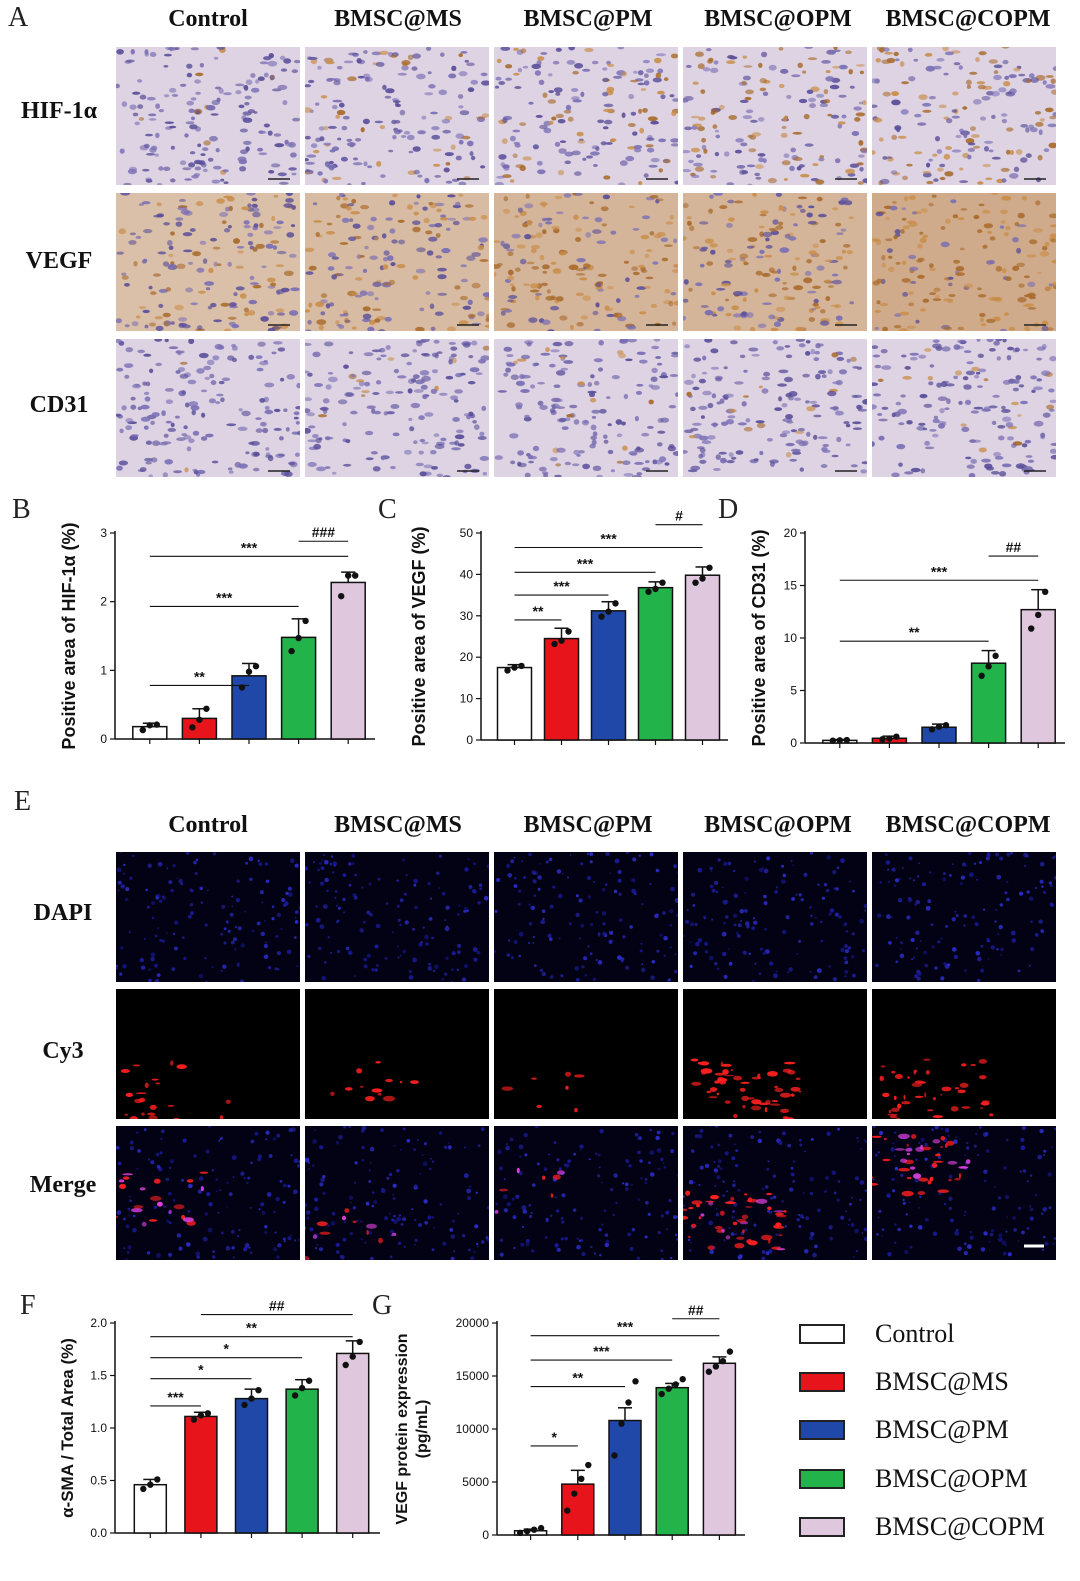  What do you see at coordinates (679, 516) in the screenshot?
I see `chart-c-significance-label: #` at bounding box center [679, 516].